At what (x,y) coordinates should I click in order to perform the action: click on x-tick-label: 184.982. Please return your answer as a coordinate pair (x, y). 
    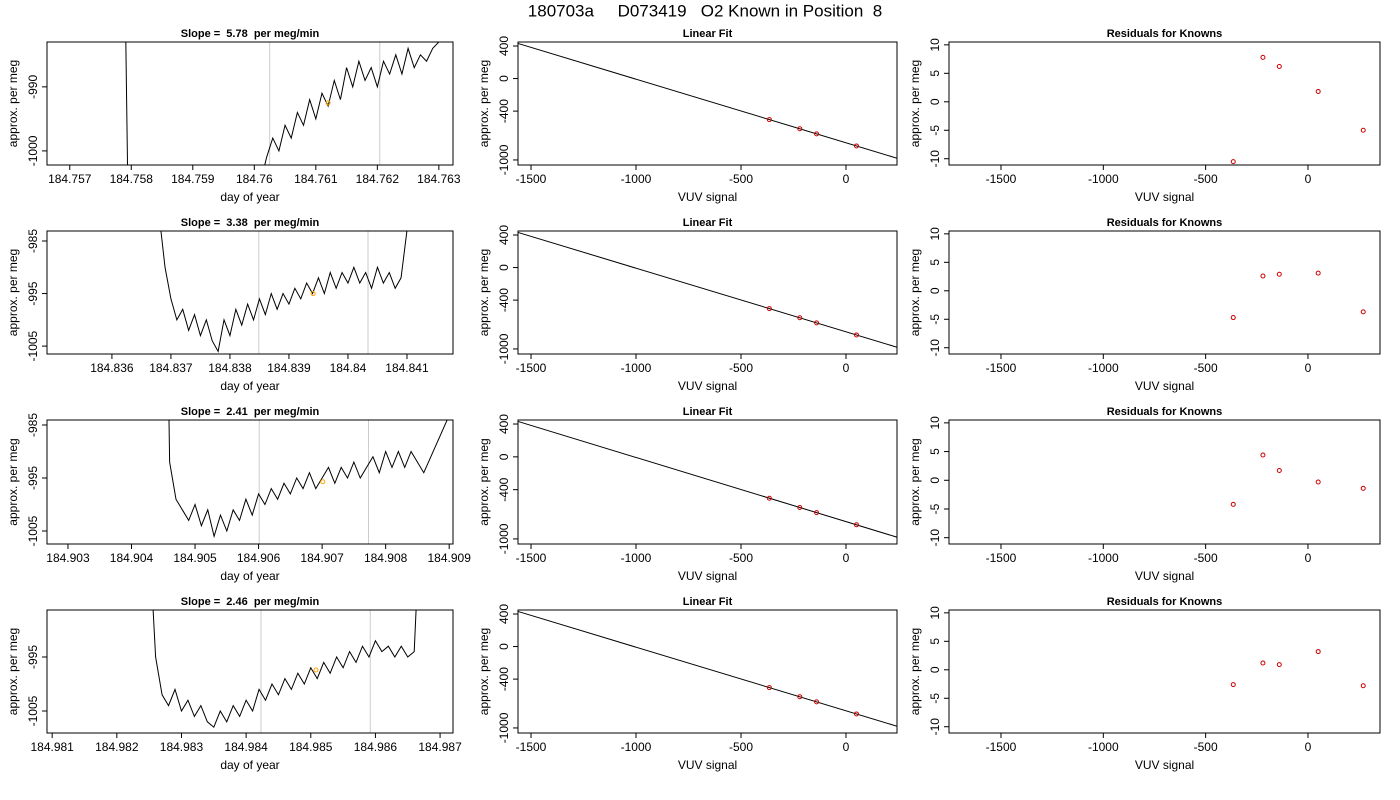
    Looking at the image, I should click on (117, 747).